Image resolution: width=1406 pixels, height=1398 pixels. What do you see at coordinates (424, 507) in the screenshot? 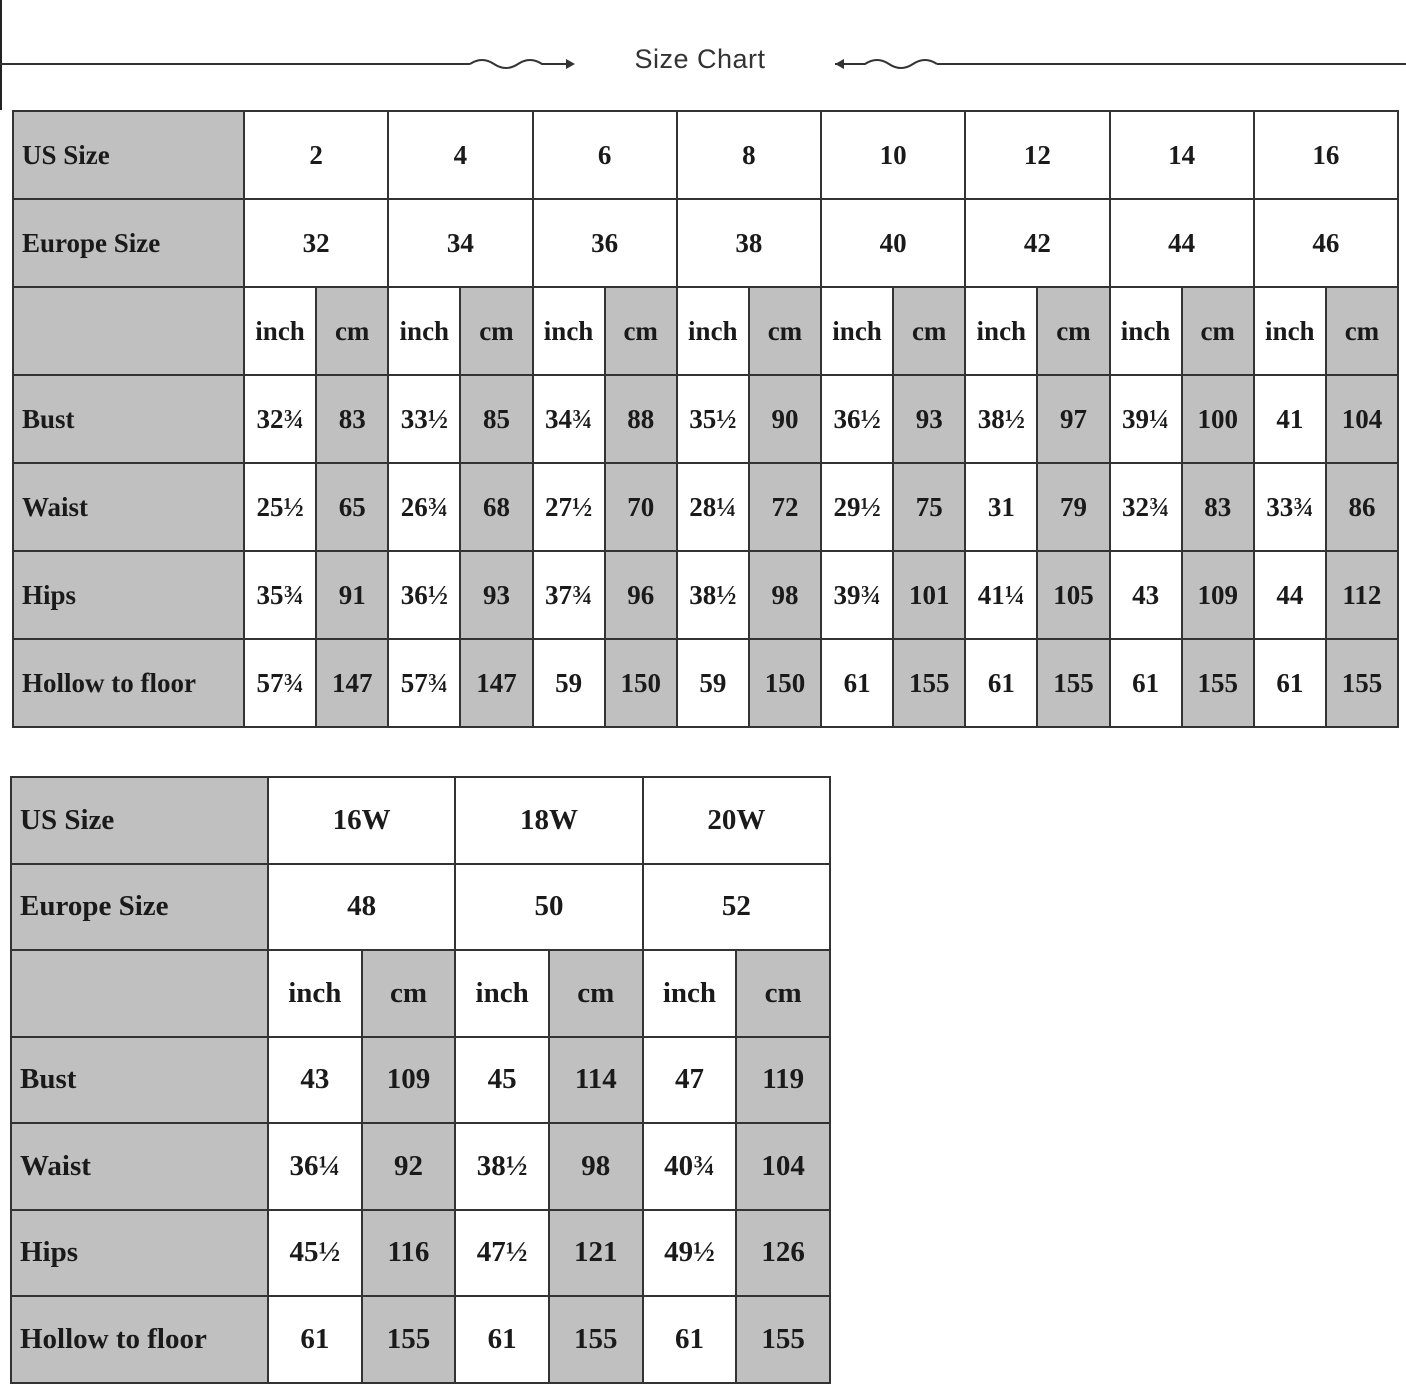
I see `inch-value-cell: 26¾` at bounding box center [424, 507].